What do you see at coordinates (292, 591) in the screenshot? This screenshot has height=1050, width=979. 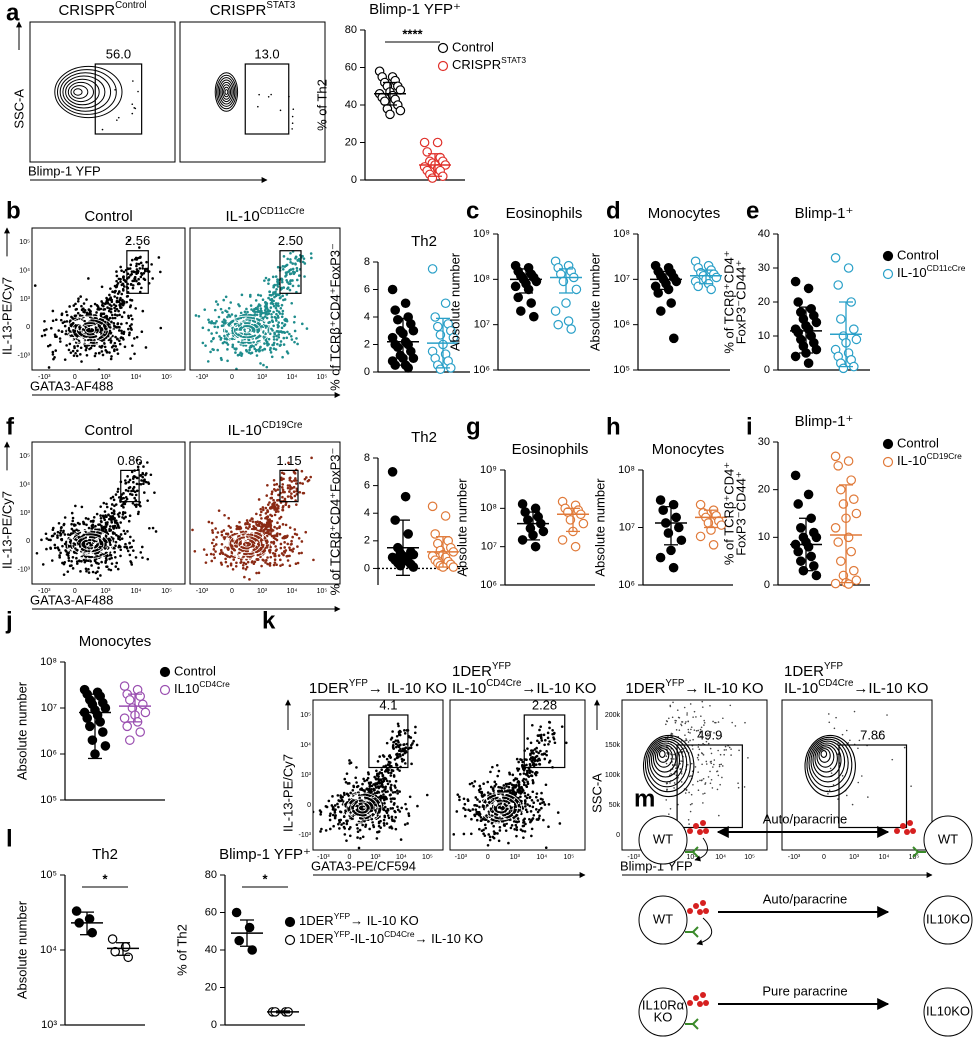 I see `x-tick-label: 10⁴` at bounding box center [292, 591].